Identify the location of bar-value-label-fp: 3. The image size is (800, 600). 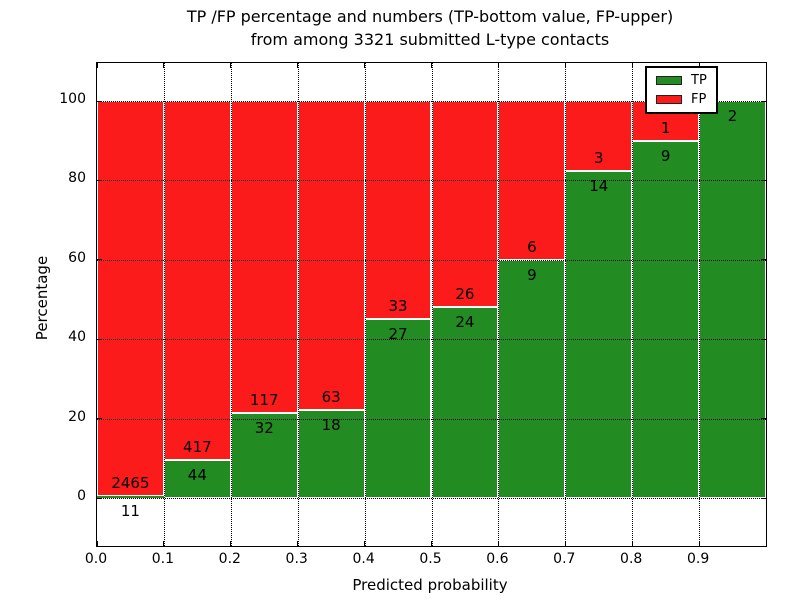
(598, 158).